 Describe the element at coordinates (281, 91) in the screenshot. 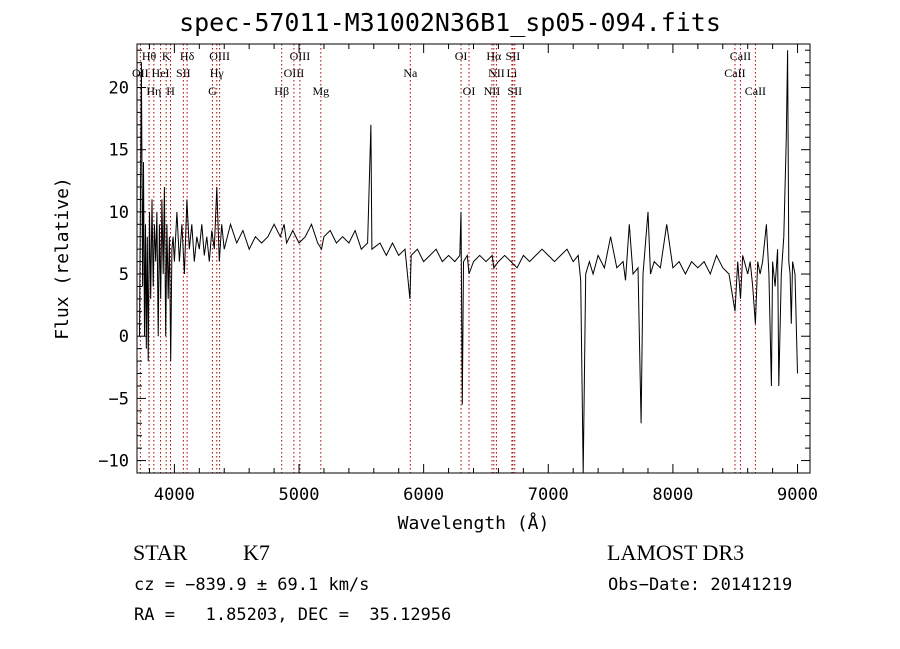

I see `line-marker-label: Hβ` at that location.